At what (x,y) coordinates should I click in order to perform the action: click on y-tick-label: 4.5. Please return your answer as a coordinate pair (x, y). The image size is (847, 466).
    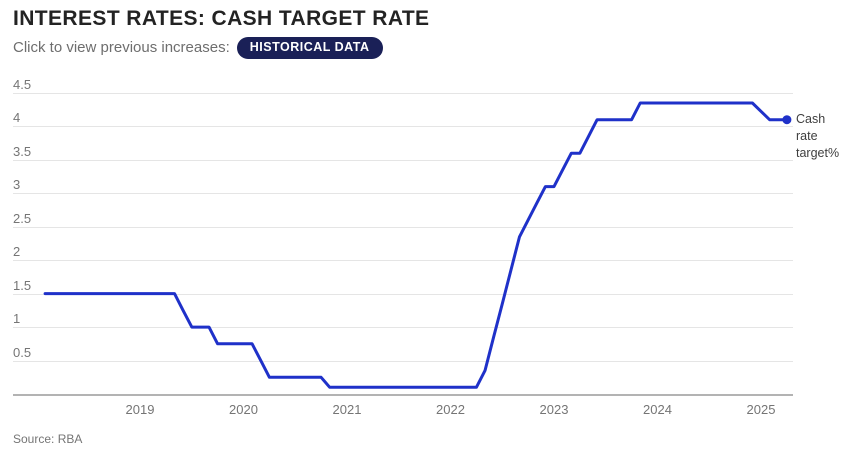
    Looking at the image, I should click on (22, 84).